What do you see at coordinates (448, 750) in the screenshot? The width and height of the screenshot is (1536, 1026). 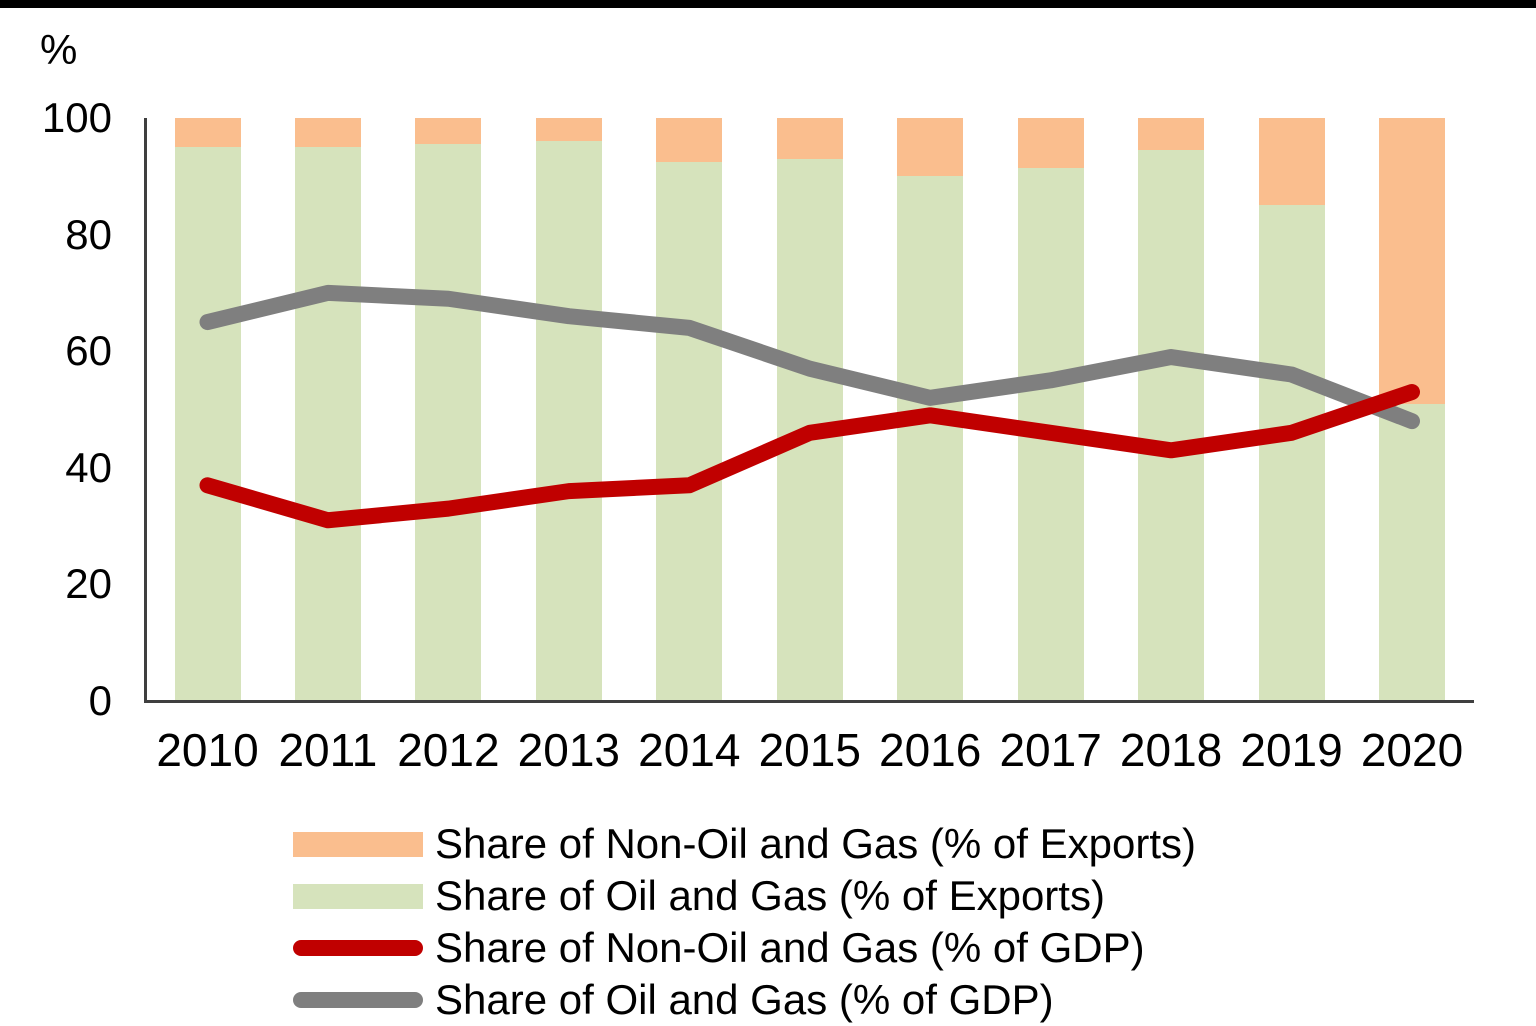 I see `x-tick-label: 2012` at bounding box center [448, 750].